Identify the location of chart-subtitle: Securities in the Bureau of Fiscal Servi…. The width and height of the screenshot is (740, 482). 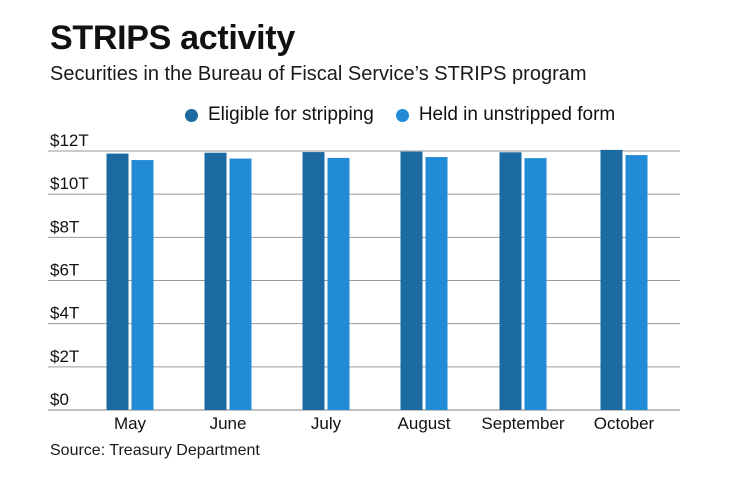
(318, 74).